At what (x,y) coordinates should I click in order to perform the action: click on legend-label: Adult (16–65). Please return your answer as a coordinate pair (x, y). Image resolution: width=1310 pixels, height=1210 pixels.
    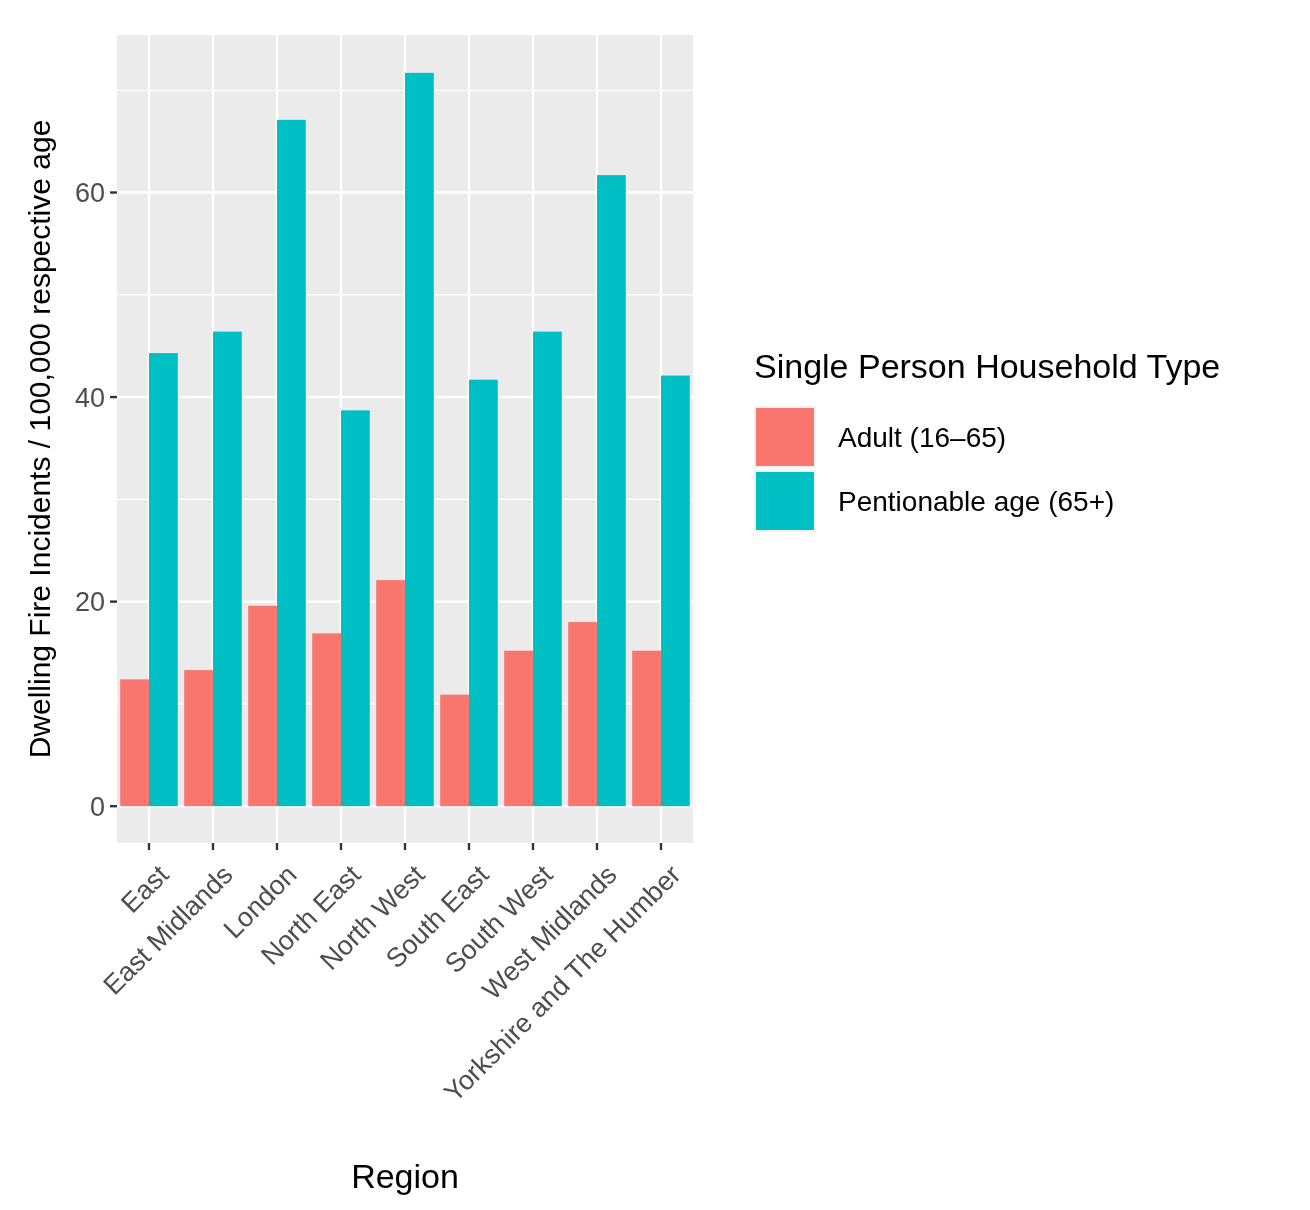
    Looking at the image, I should click on (922, 437).